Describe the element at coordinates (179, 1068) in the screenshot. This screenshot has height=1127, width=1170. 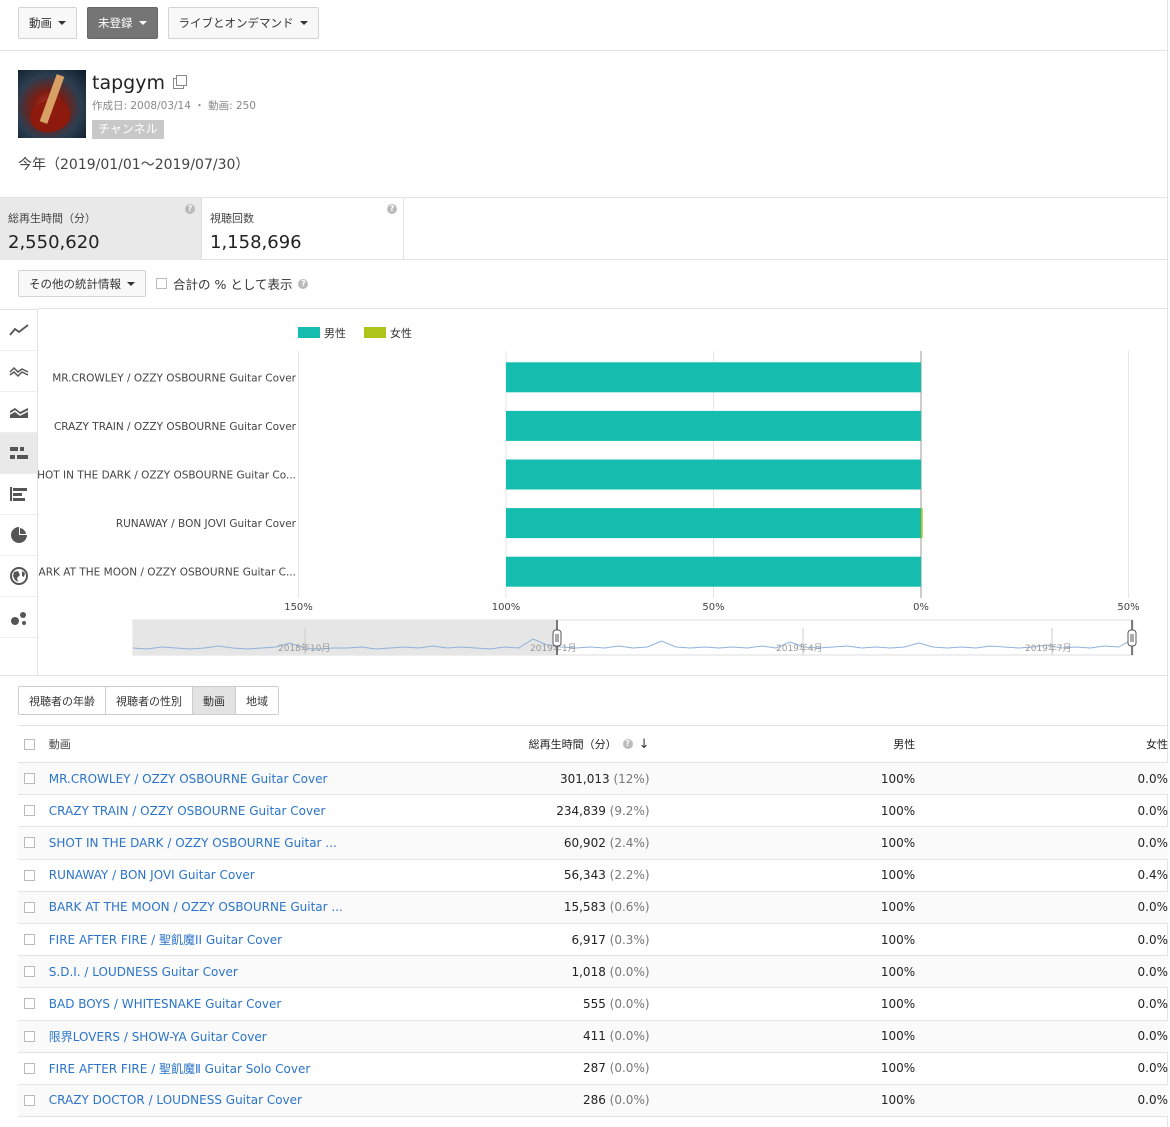
I see `video-title-link: FIRE AFTER FIRE / 聖飢魔Ⅱ Guitar Solo Cover` at that location.